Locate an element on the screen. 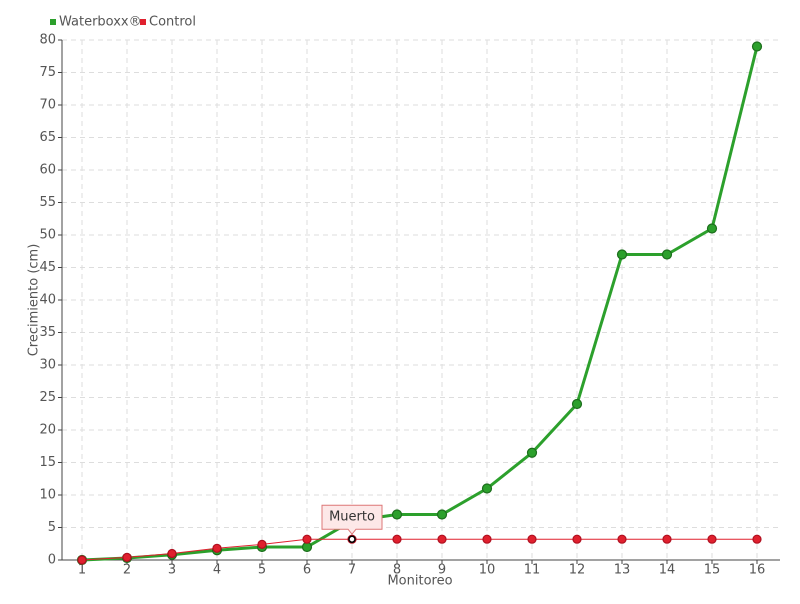 This screenshot has width=800, height=604. y-tick-label: 50 is located at coordinates (47, 235).